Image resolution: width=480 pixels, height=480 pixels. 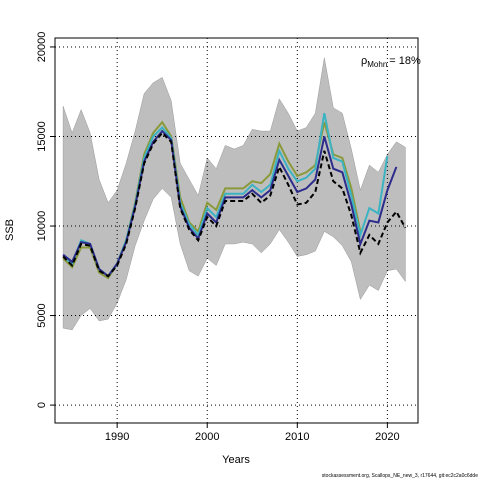 I want to click on annotation-symbol: ρ, so click(x=364, y=61).